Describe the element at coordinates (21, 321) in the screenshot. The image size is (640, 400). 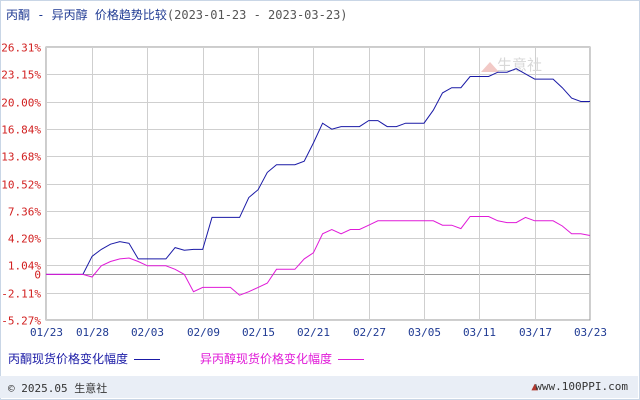
I see `y-tick-label: -5.27%` at that location.